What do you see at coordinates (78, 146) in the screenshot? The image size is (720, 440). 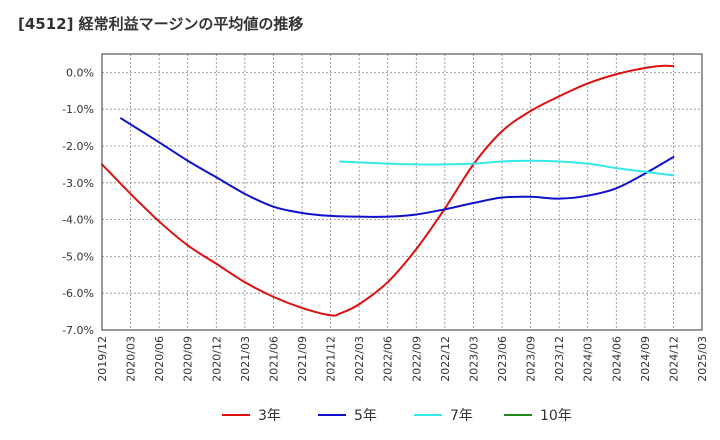 I see `y-tick-label: -2.0%` at bounding box center [78, 146].